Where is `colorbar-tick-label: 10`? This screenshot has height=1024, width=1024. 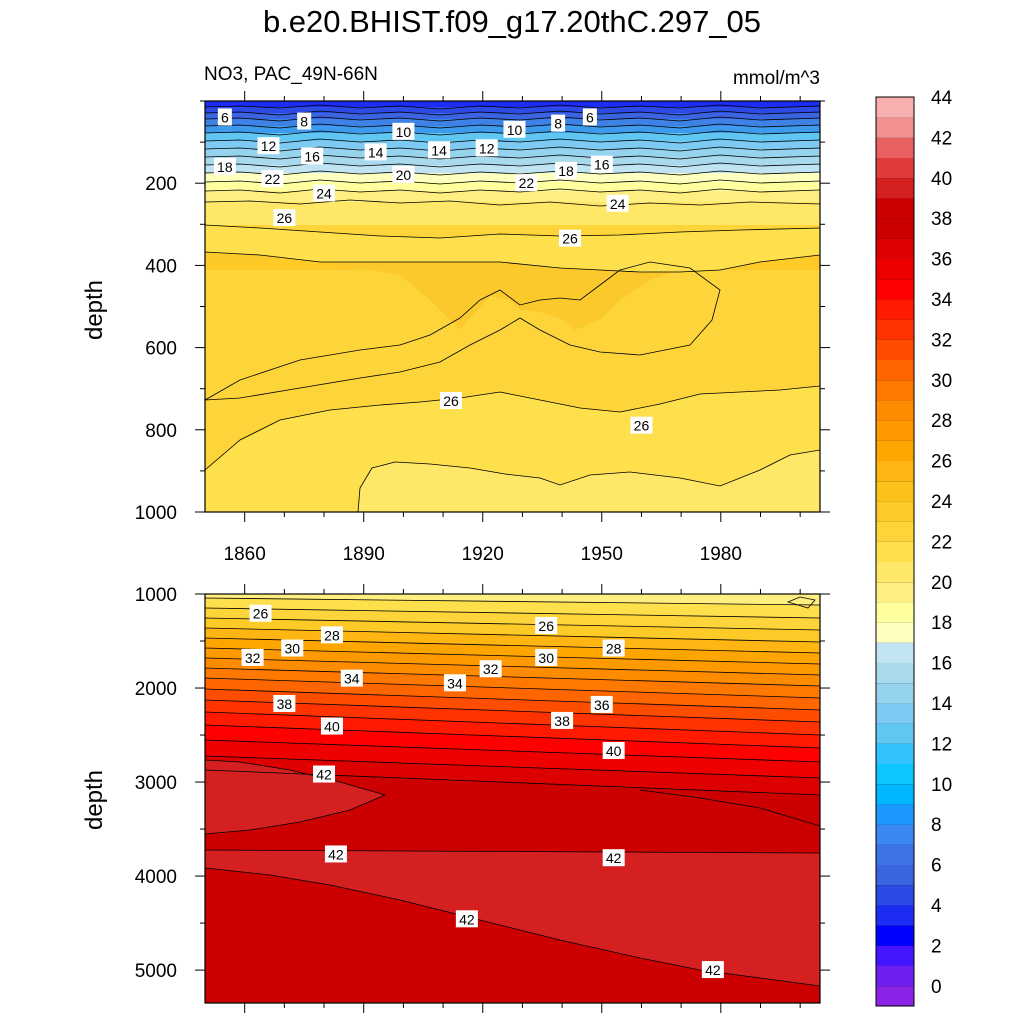 colorbar-tick-label: 10 is located at coordinates (941, 785).